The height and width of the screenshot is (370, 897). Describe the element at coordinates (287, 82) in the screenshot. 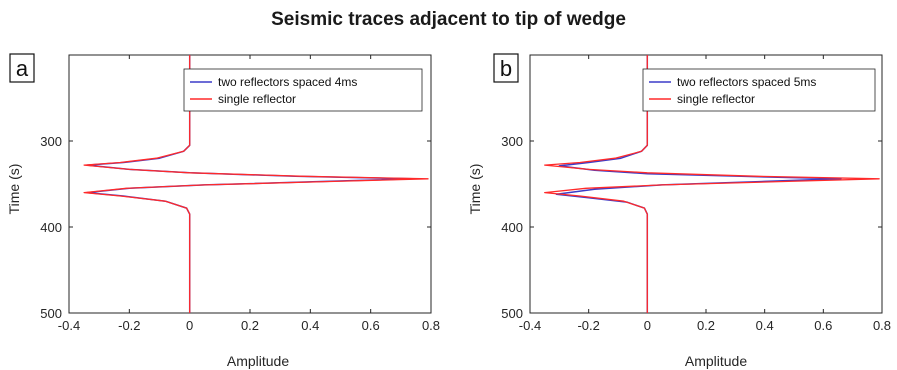

I see `legend-entry: two reflectors spaced 4ms` at that location.